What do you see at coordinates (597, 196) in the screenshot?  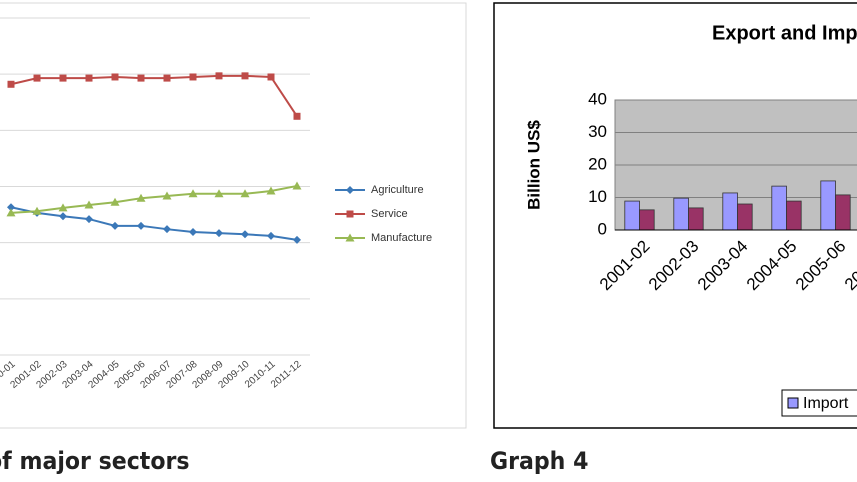 I see `y-tick-label: 10` at bounding box center [597, 196].